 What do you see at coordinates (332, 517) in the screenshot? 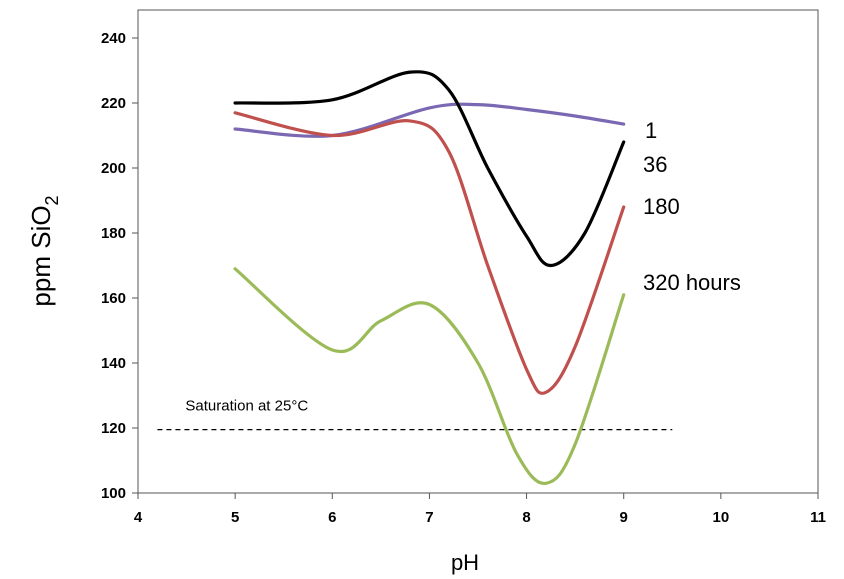
I see `x-tick-label: 6` at bounding box center [332, 517].